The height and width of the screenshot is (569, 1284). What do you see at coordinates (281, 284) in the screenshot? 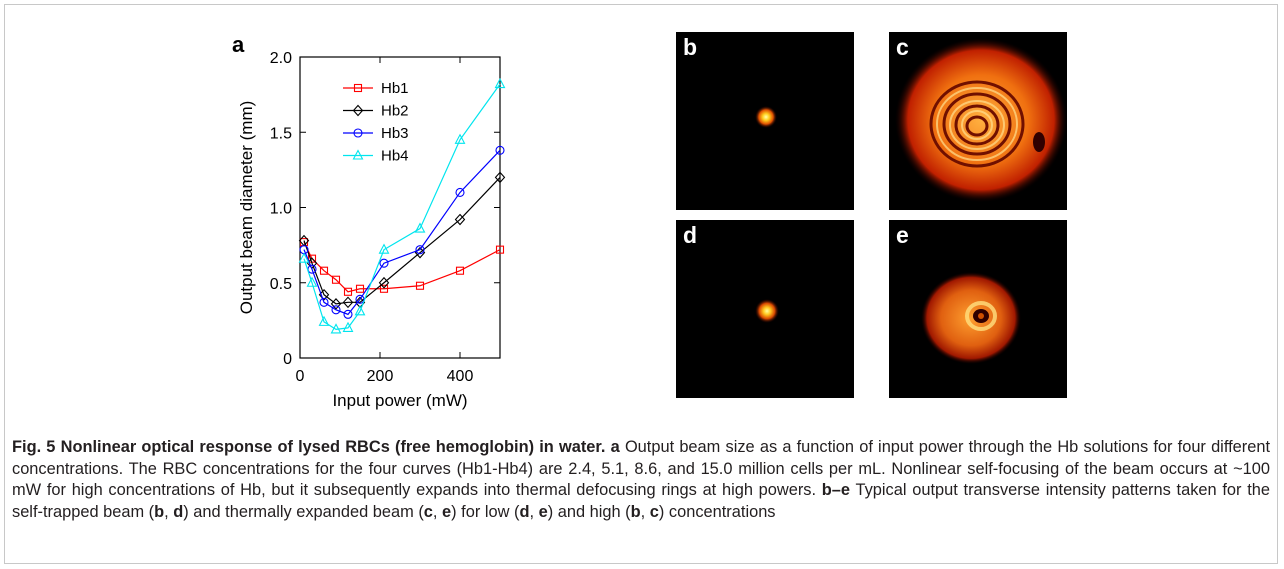
I see `y-tick-label: 0.5` at bounding box center [281, 284].